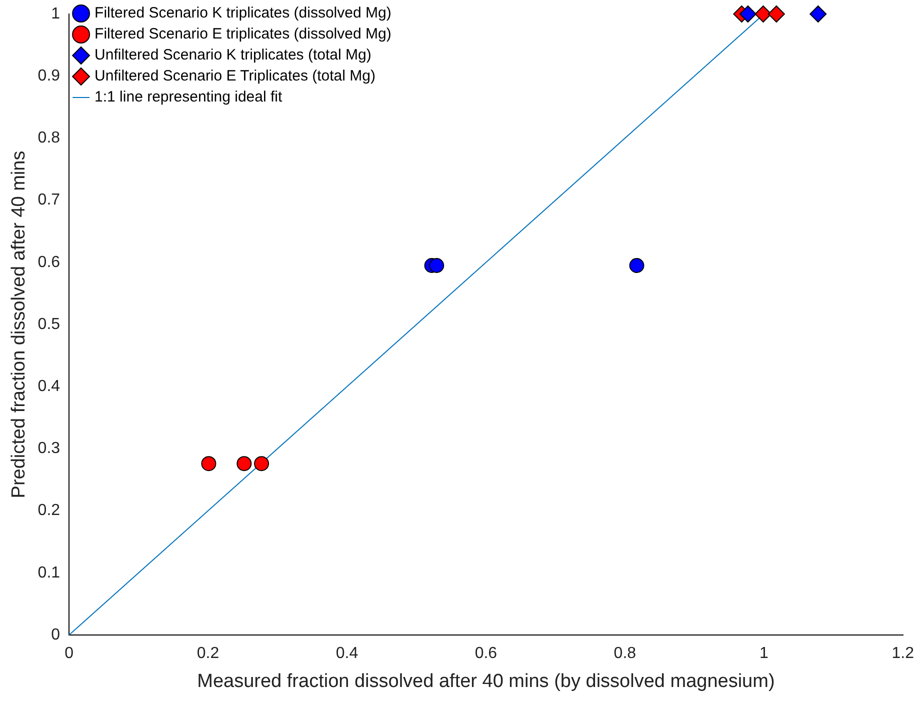 This screenshot has width=917, height=701. Describe the element at coordinates (235, 76) in the screenshot. I see `legend-label: Unfiltered Scenario E Triplicates (total Mg)` at that location.